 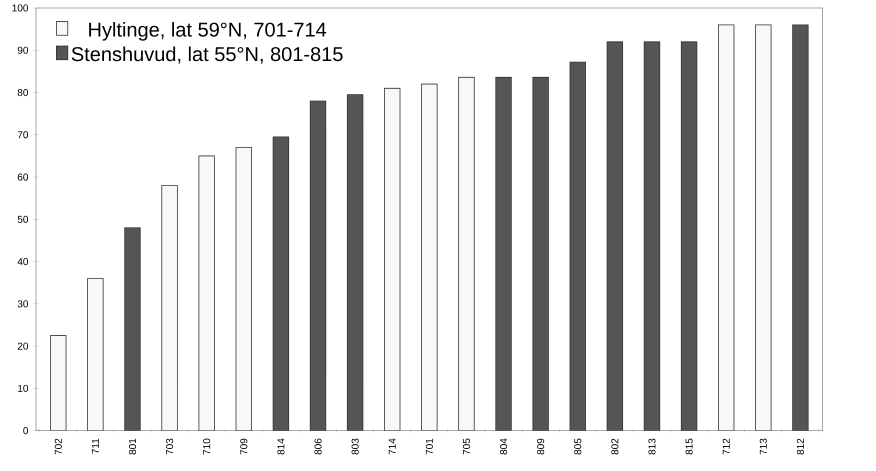 What do you see at coordinates (23, 262) in the screenshot?
I see `y-tick-label: 40` at bounding box center [23, 262].